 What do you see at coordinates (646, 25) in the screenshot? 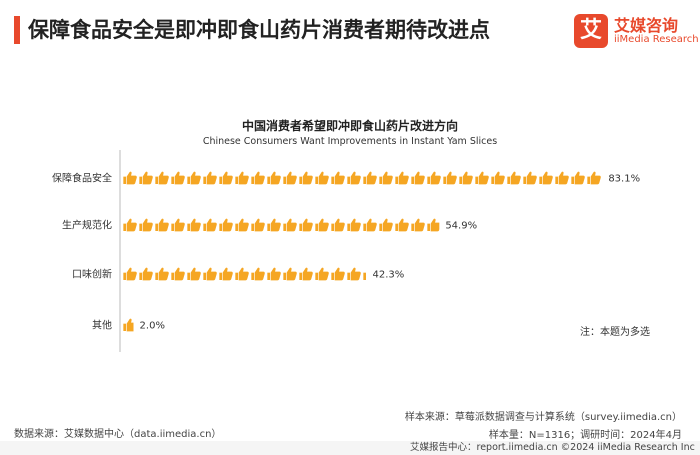
I see `logo-name-cn: 艾媒咨询` at bounding box center [646, 25].